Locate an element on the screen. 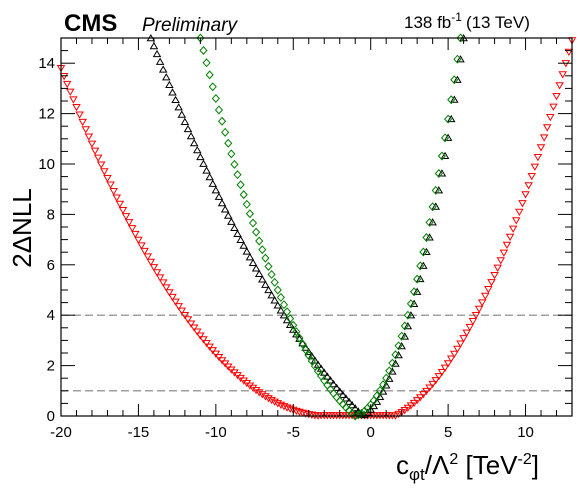  lumi-exponent: -1 is located at coordinates (456, 17).